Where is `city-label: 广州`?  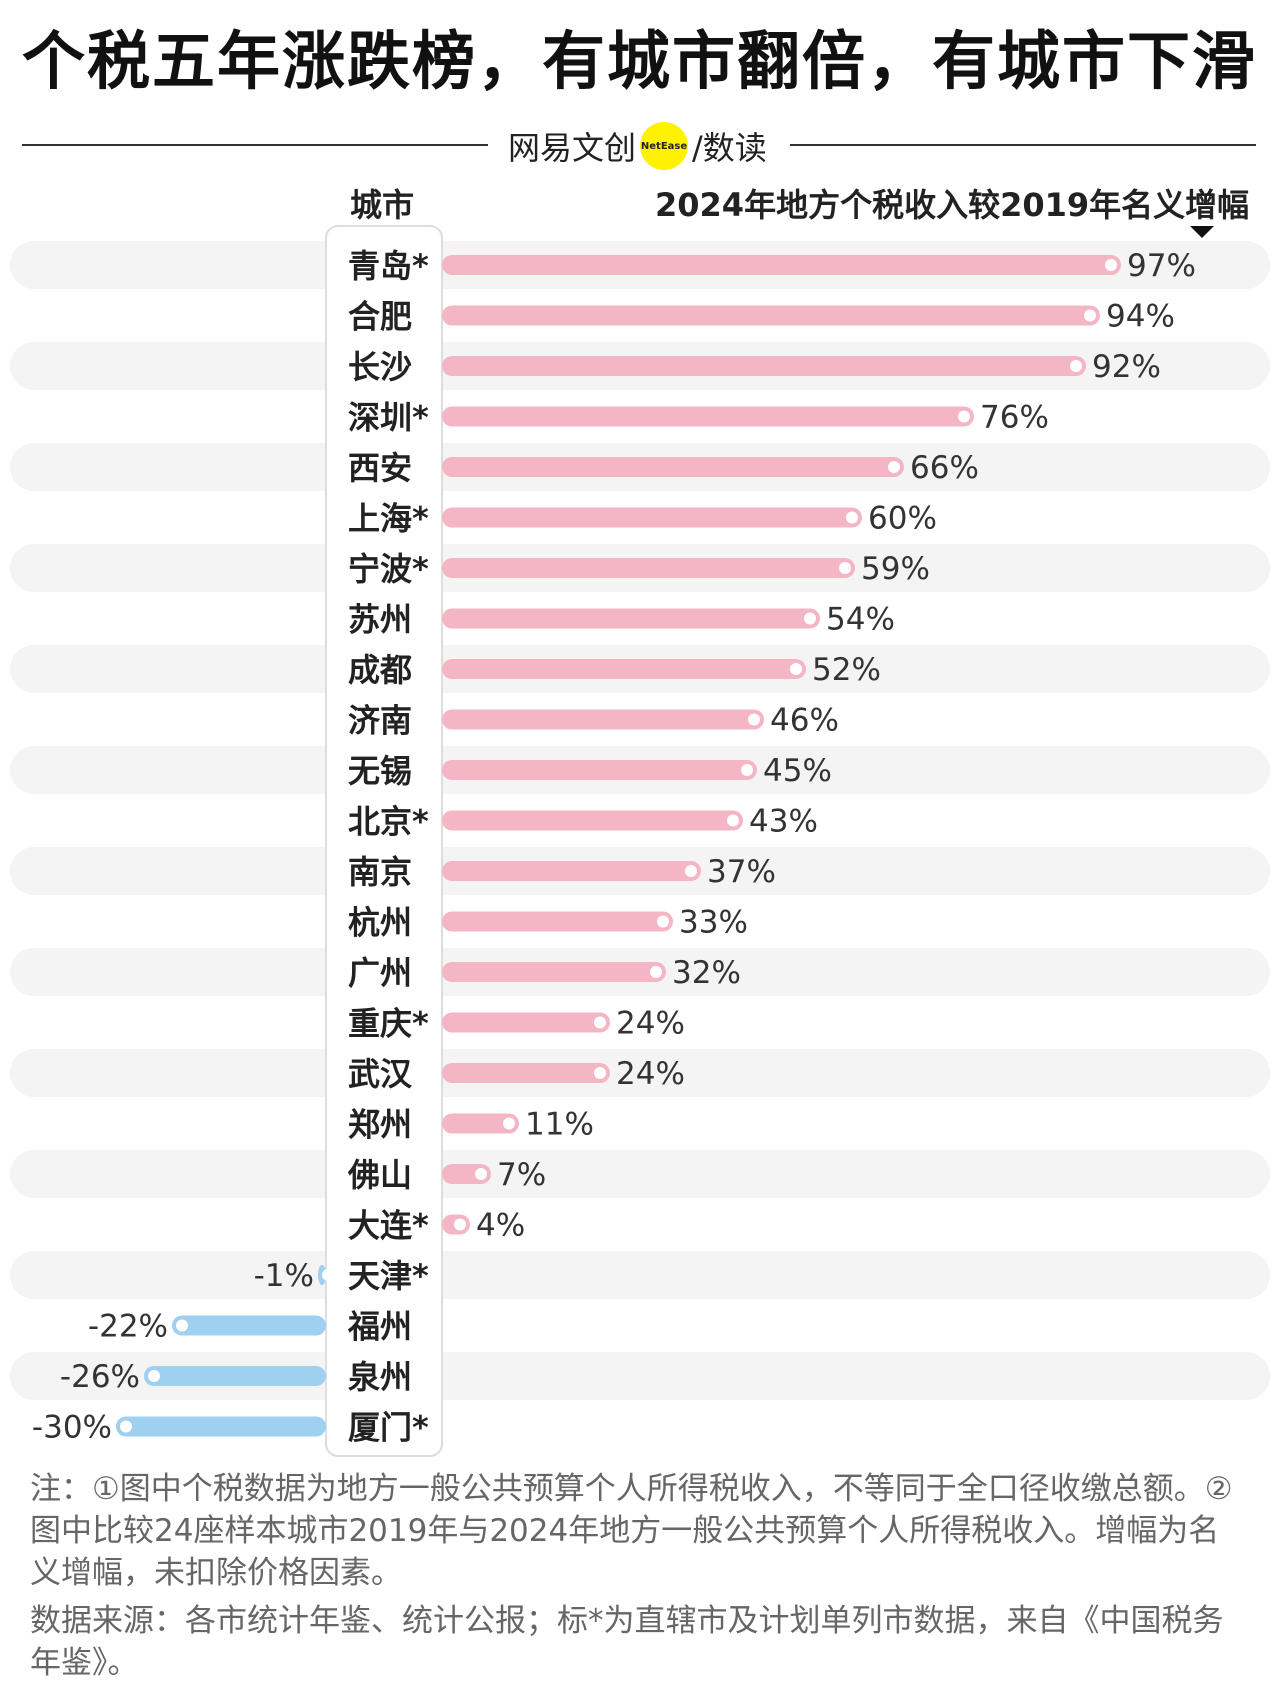
city-label: 广州 is located at coordinates (380, 973).